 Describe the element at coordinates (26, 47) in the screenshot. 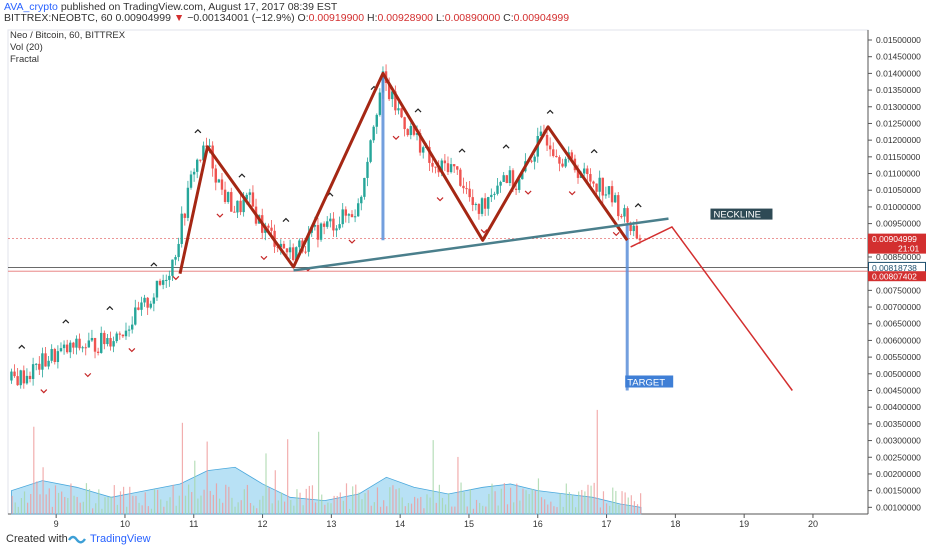

I see `legend-volume: Vol (20)` at that location.